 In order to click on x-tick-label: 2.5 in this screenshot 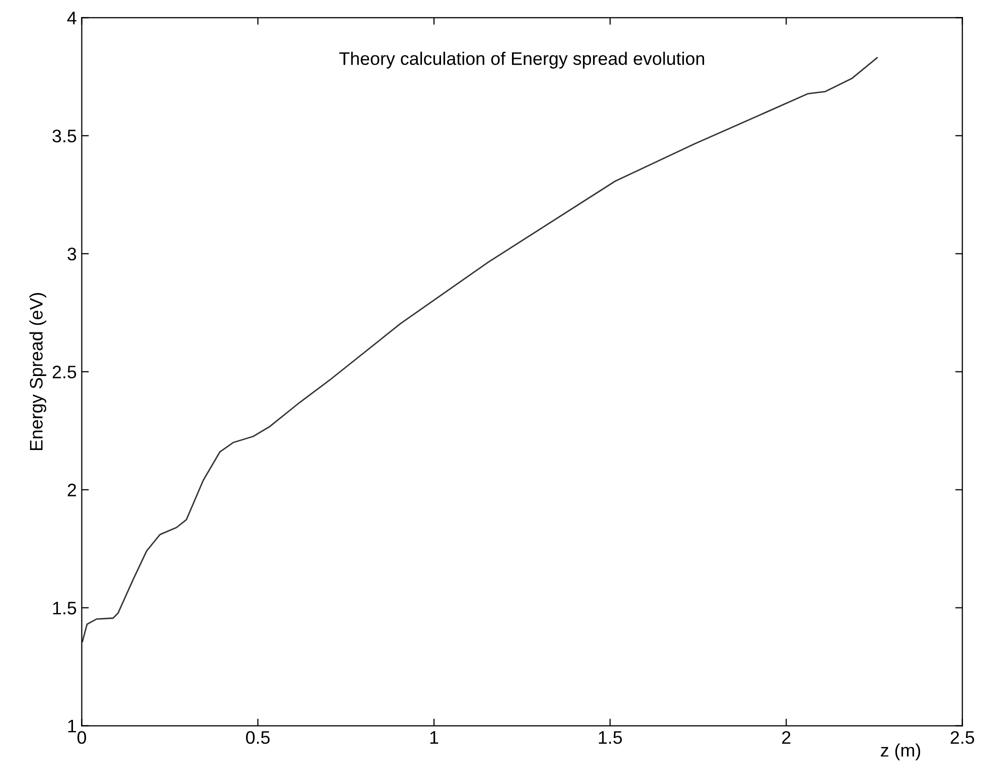, I will do `click(962, 737)`.